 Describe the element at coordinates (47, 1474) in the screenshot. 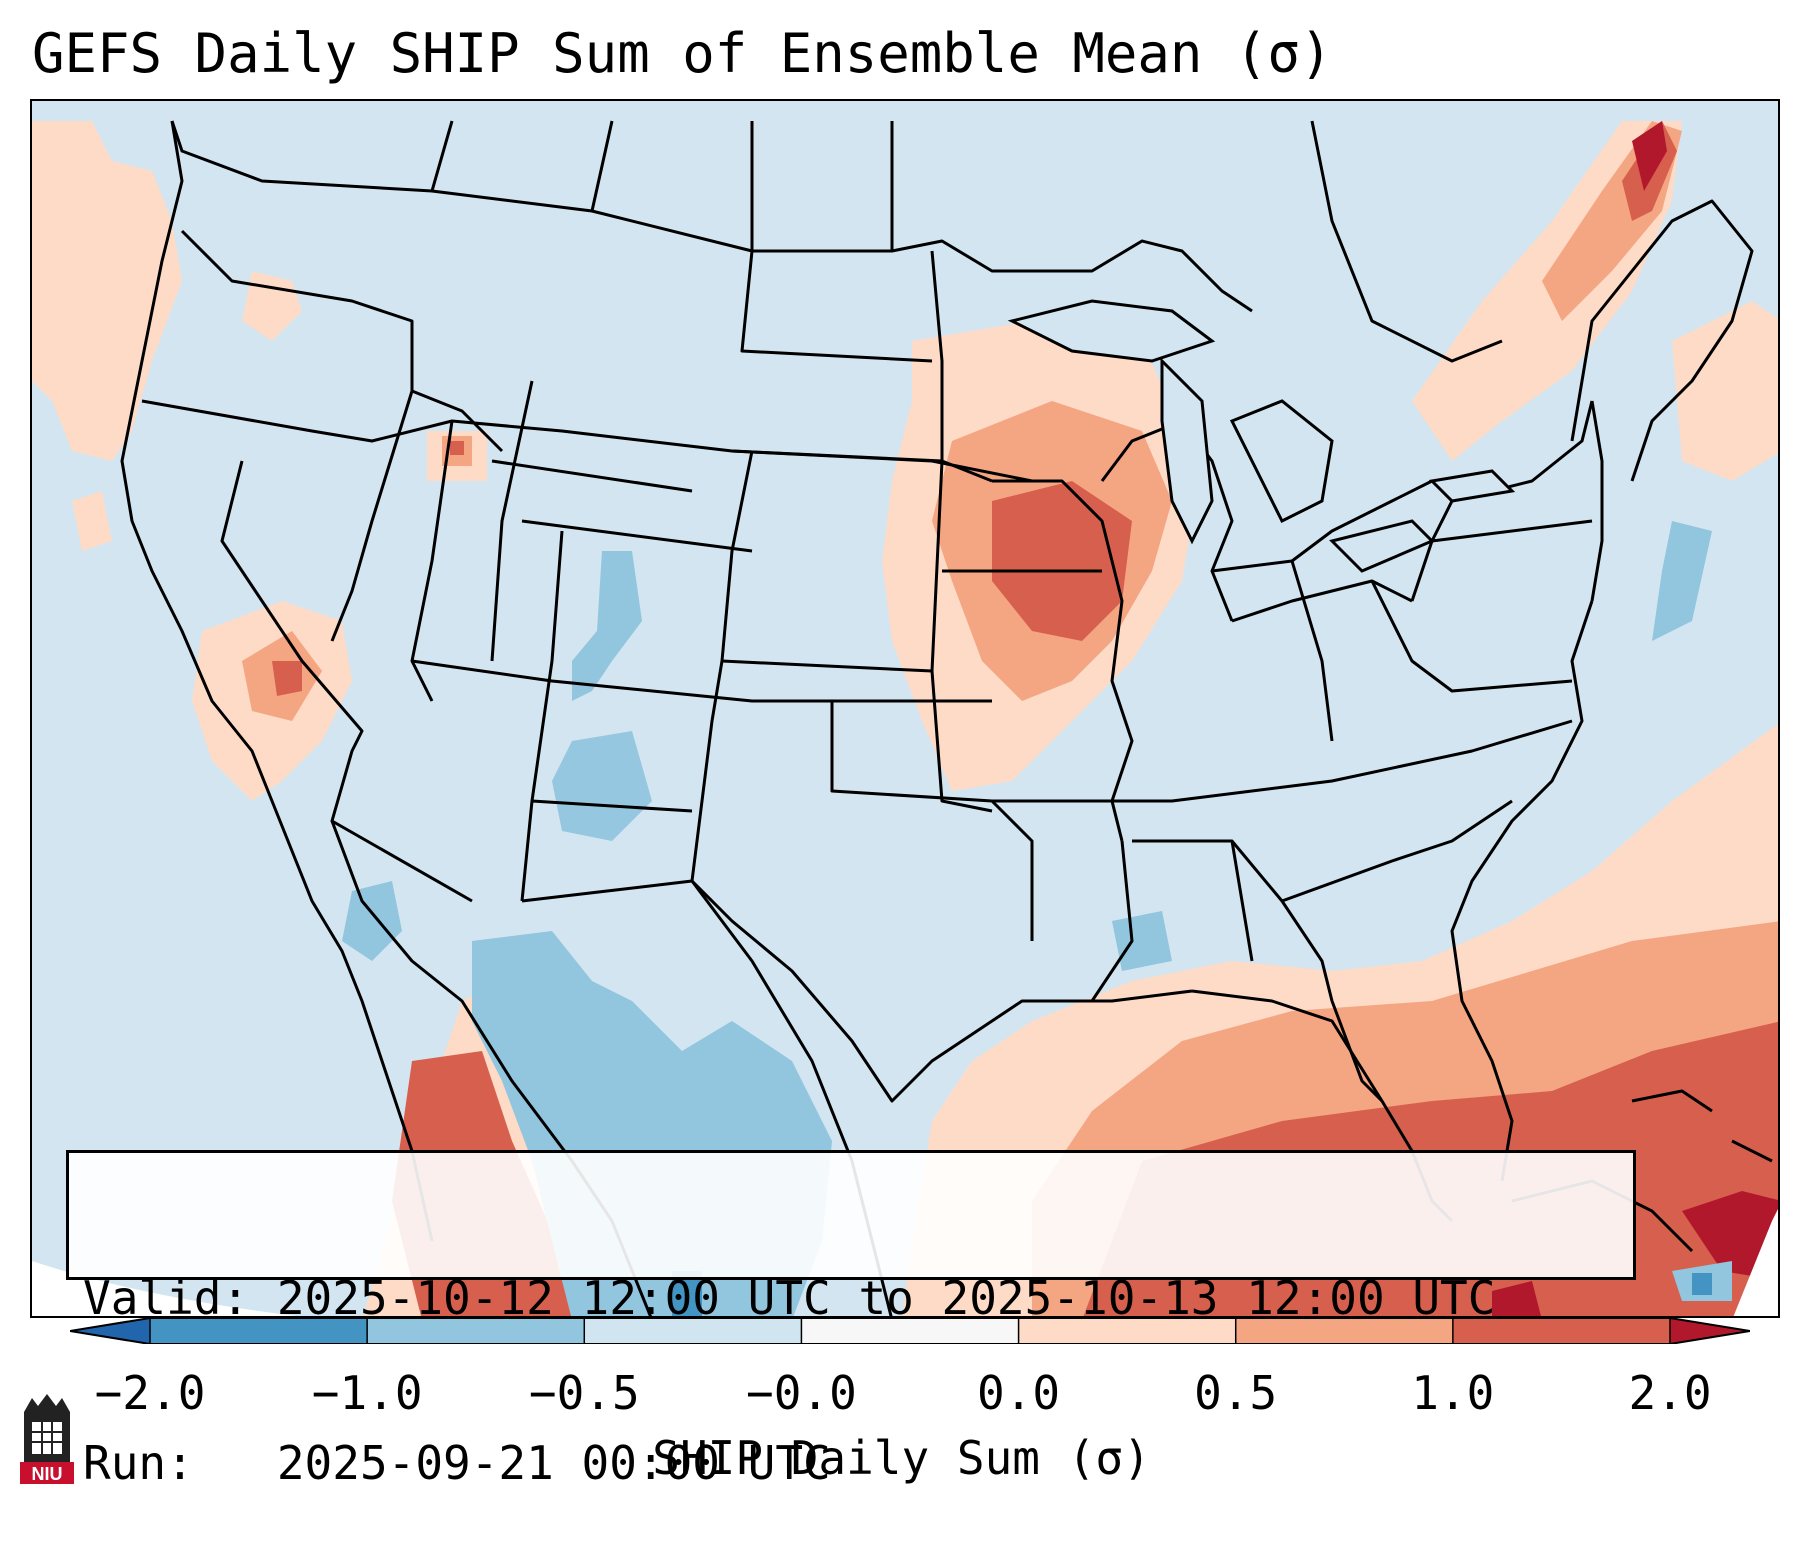

I see `logo-text: NIU` at that location.